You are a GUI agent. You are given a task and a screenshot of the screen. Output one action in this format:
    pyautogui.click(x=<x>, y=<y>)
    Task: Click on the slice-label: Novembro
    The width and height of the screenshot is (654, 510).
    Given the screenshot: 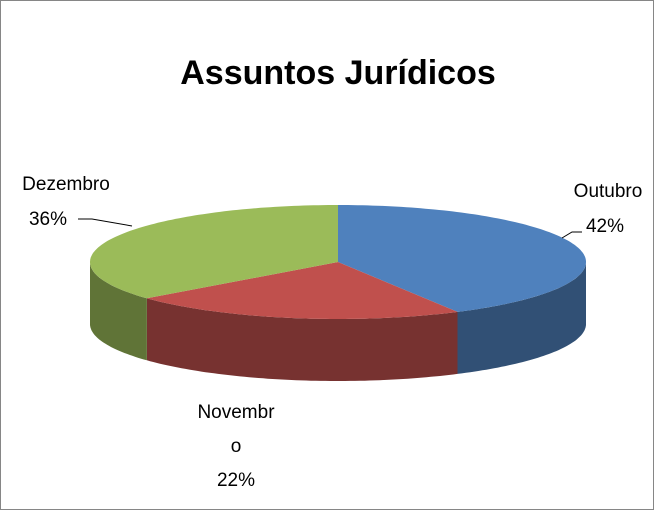 What is the action you would take?
    pyautogui.click(x=236, y=429)
    